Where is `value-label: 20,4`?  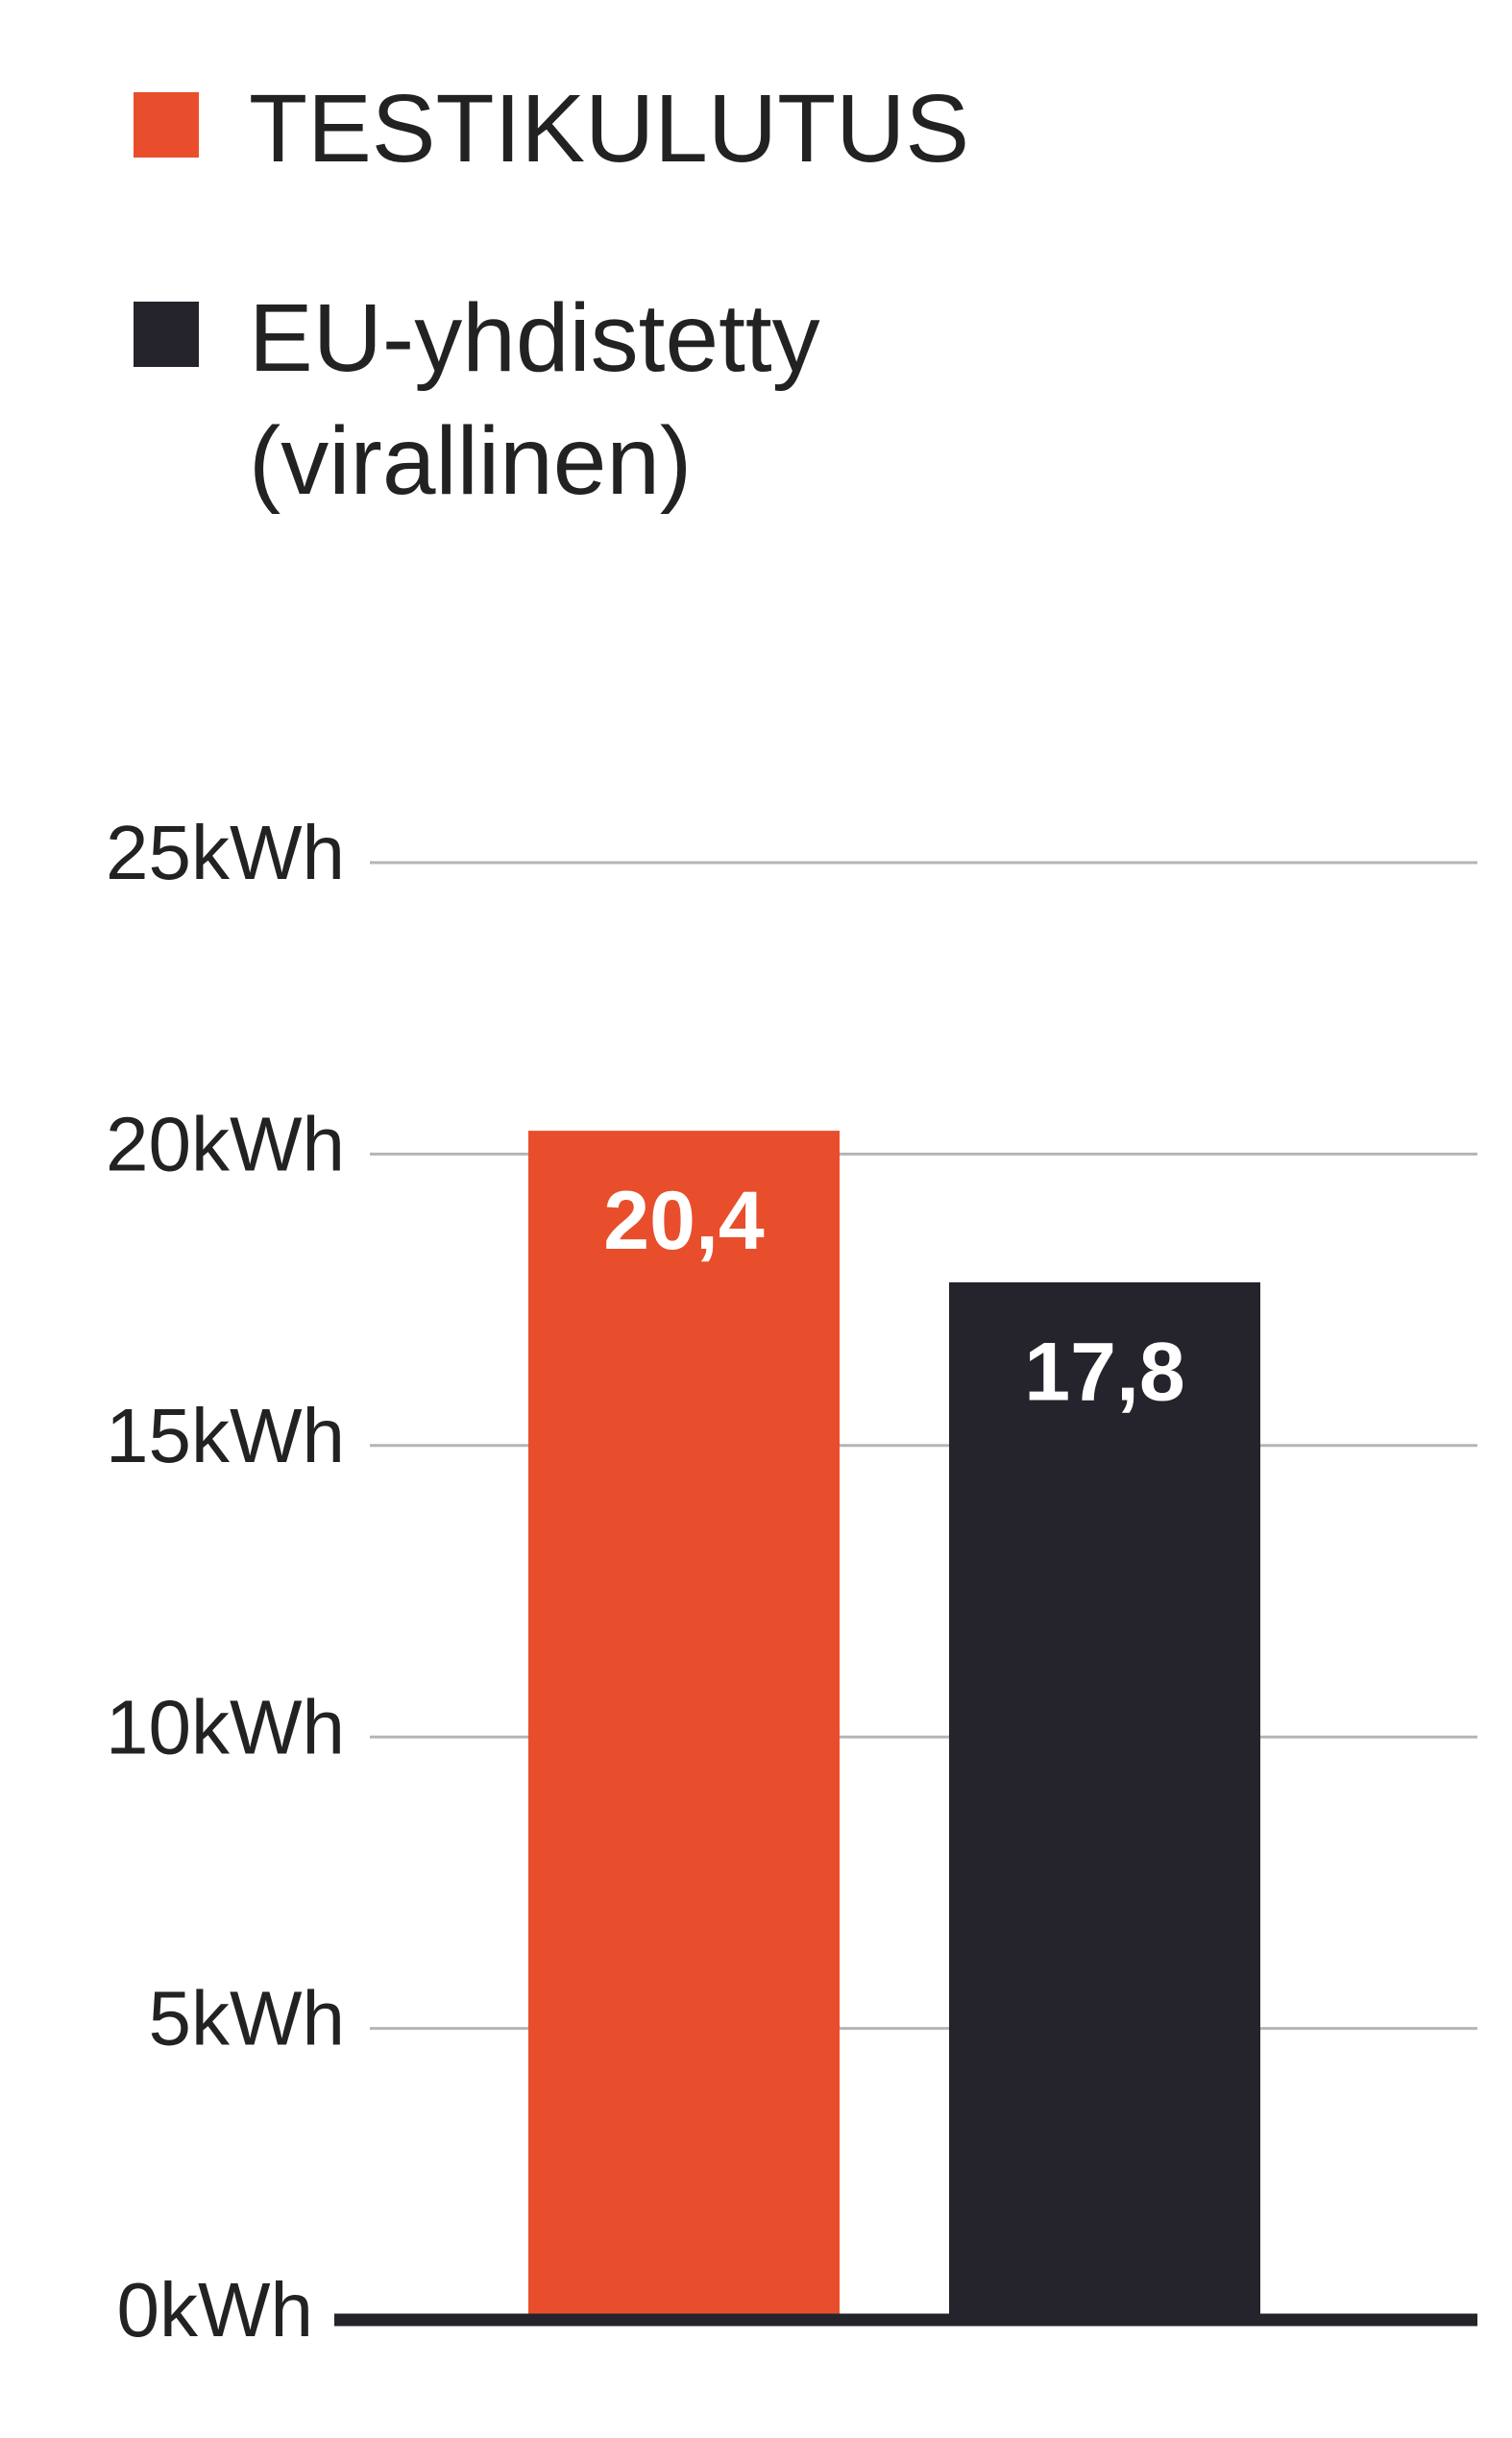
value-label: 20,4 is located at coordinates (684, 1221).